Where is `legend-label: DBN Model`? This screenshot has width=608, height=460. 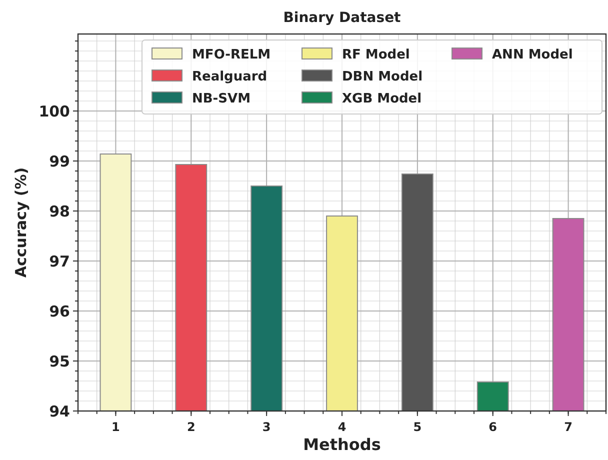 legend-label: DBN Model is located at coordinates (382, 77).